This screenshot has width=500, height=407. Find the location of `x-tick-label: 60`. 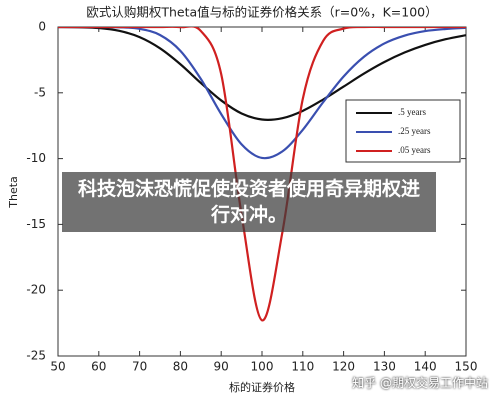

x-tick-label: 60 is located at coordinates (98, 367).